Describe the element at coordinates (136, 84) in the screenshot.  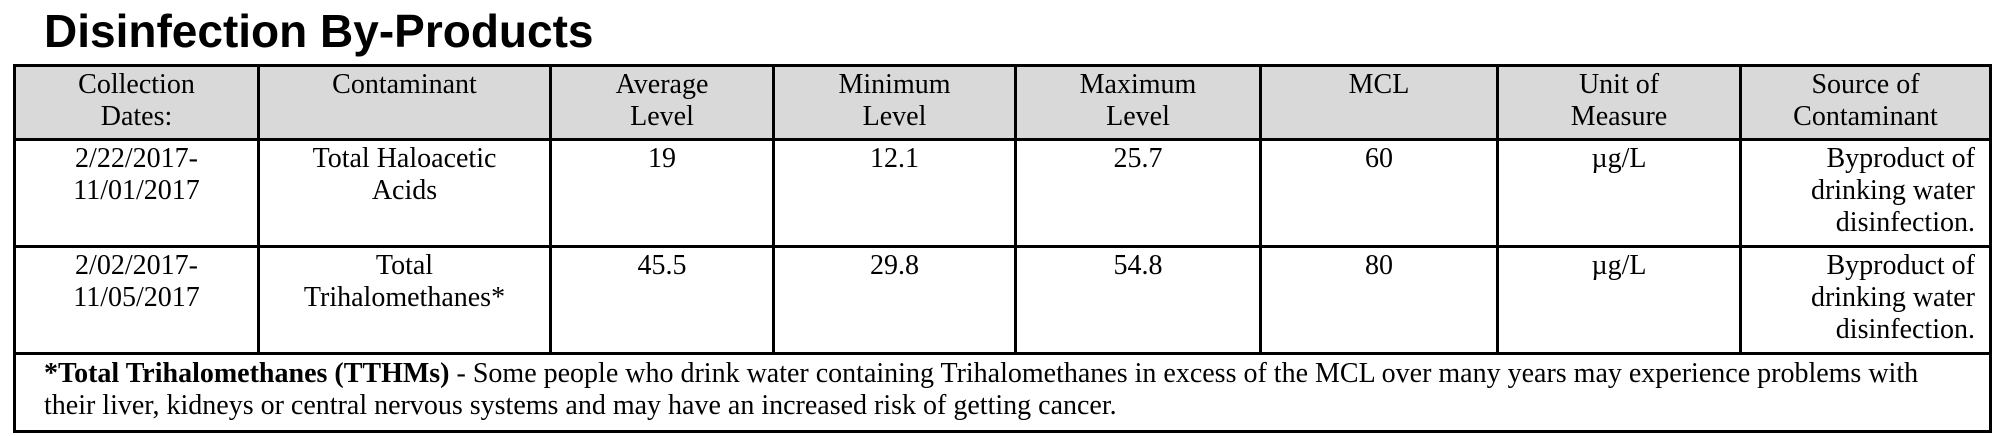
I see `header-line: Collection` at that location.